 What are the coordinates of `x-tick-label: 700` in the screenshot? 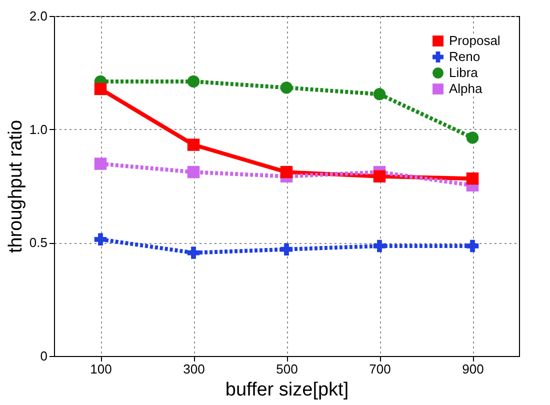 It's located at (380, 369).